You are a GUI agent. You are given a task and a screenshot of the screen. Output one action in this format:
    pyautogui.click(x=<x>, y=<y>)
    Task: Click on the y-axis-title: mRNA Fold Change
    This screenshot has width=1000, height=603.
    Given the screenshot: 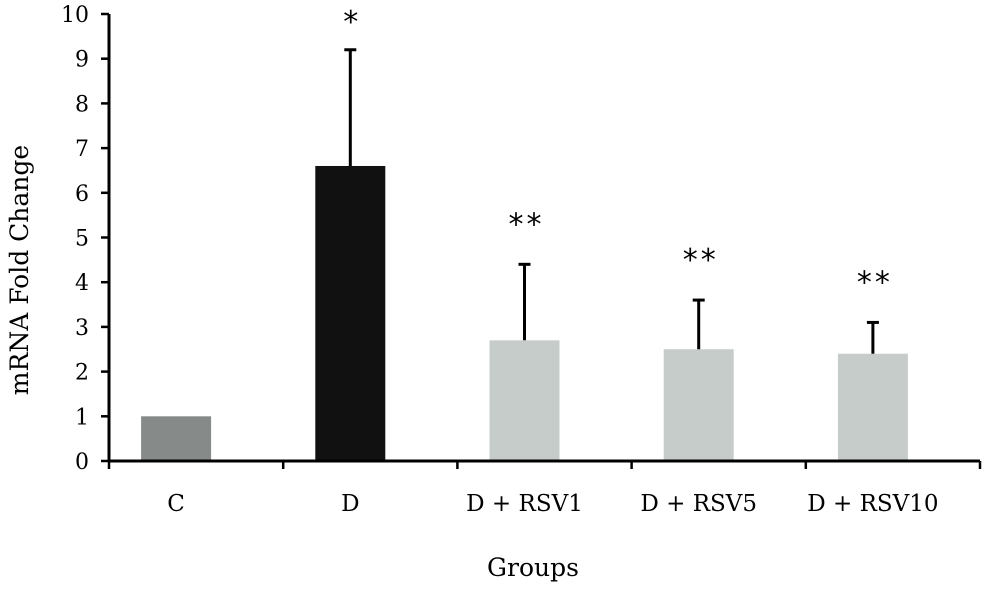 What is the action you would take?
    pyautogui.click(x=19, y=270)
    